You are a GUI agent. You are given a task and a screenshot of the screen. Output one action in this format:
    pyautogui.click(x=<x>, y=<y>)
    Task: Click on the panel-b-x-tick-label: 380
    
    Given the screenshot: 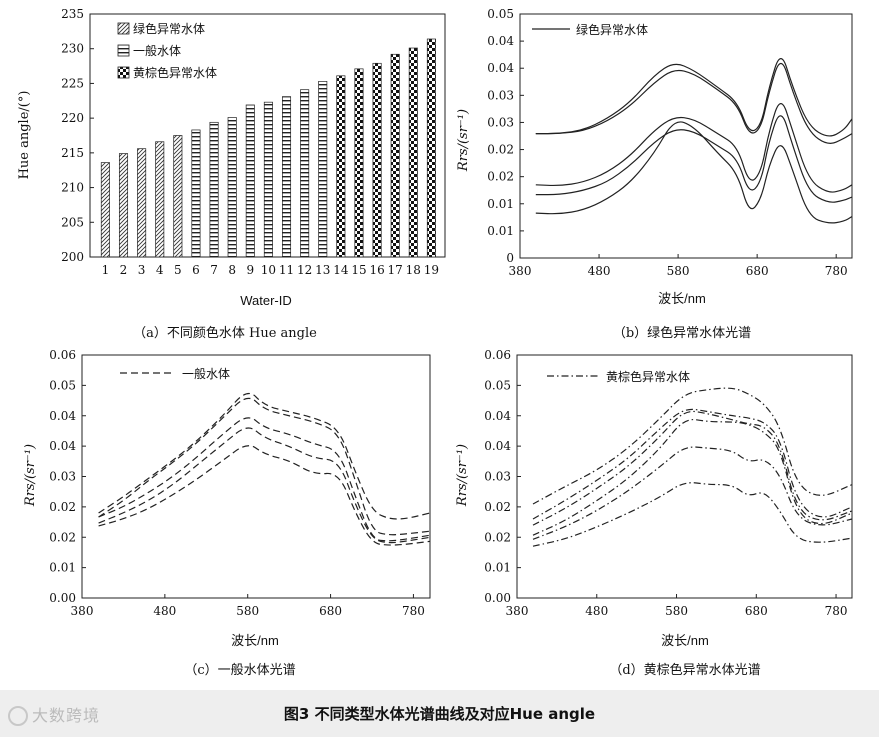 What is the action you would take?
    pyautogui.click(x=520, y=271)
    